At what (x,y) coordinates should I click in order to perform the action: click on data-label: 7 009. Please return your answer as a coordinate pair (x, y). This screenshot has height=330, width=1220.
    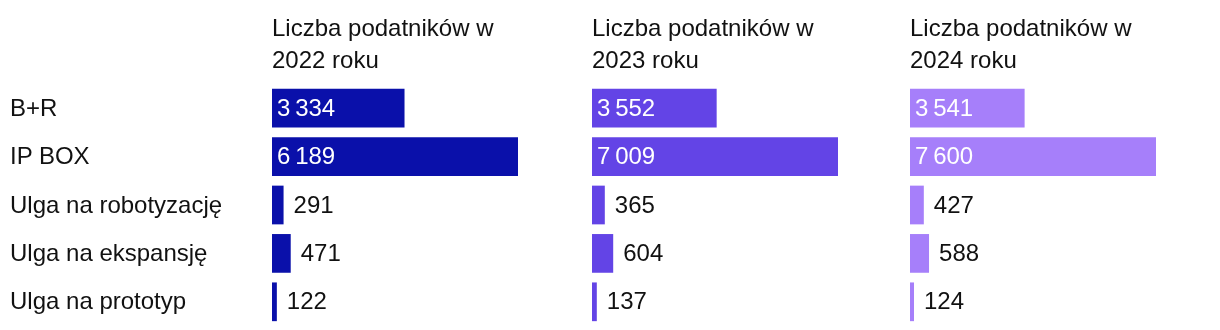
    Looking at the image, I should click on (626, 156).